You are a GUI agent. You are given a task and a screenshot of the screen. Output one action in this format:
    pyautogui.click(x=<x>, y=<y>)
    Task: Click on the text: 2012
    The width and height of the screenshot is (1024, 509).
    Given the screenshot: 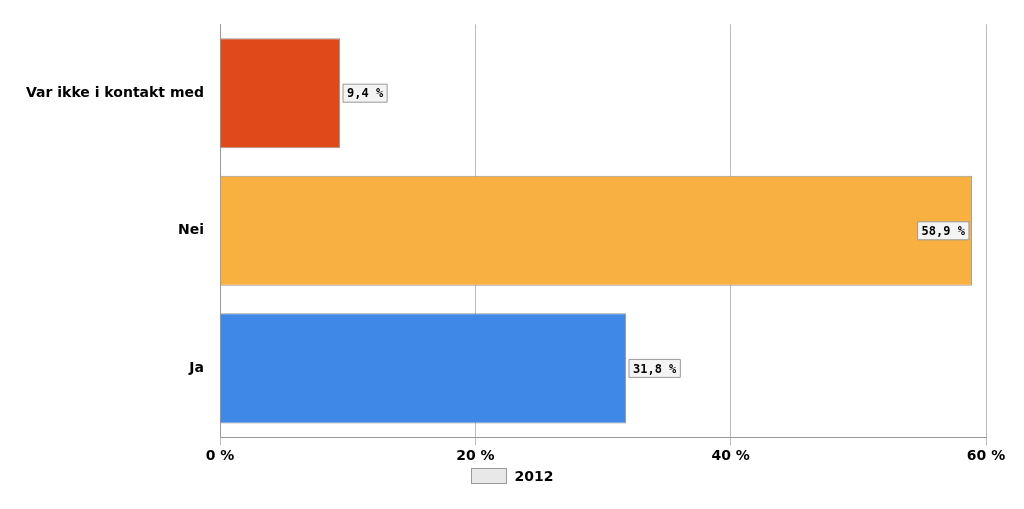 What is the action you would take?
    pyautogui.click(x=534, y=476)
    